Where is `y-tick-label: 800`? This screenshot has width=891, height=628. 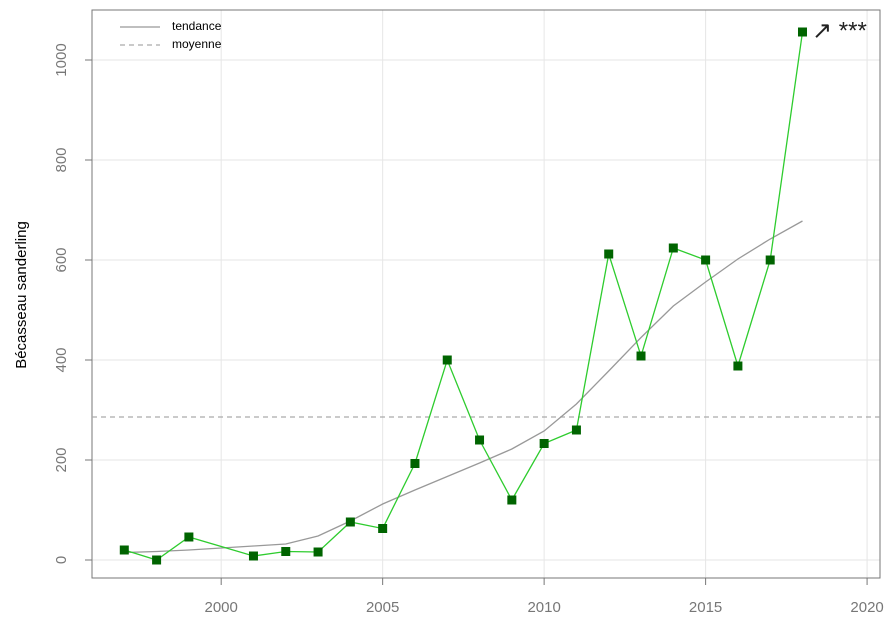
y-tick-label: 800 is located at coordinates (61, 159).